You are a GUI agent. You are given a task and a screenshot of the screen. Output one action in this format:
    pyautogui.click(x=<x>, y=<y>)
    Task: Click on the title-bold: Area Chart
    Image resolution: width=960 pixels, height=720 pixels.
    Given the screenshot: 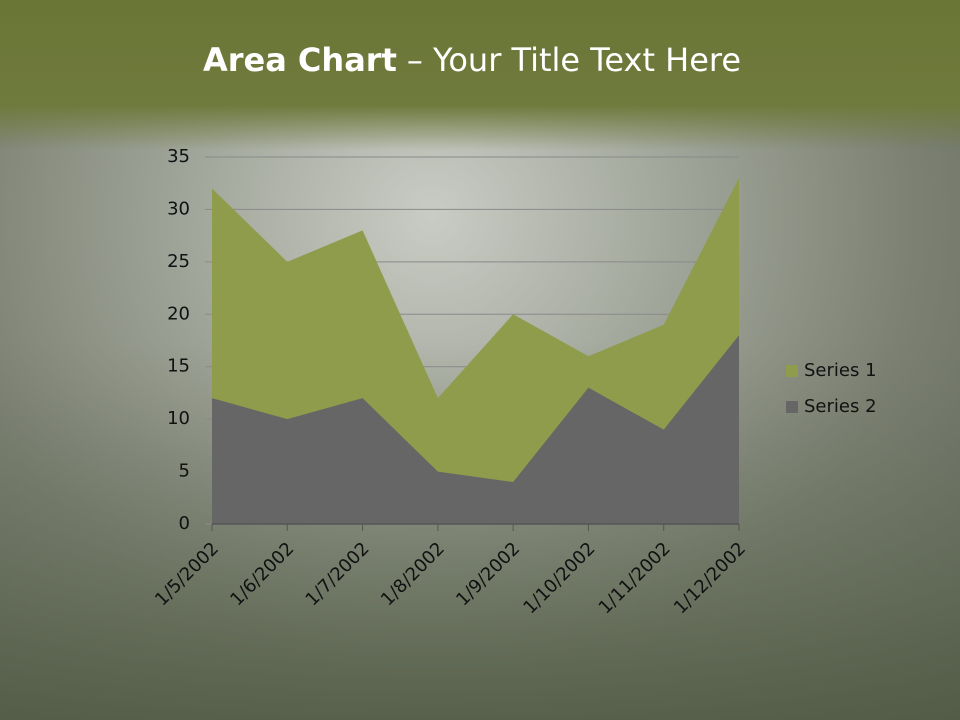 What is the action you would take?
    pyautogui.click(x=300, y=60)
    